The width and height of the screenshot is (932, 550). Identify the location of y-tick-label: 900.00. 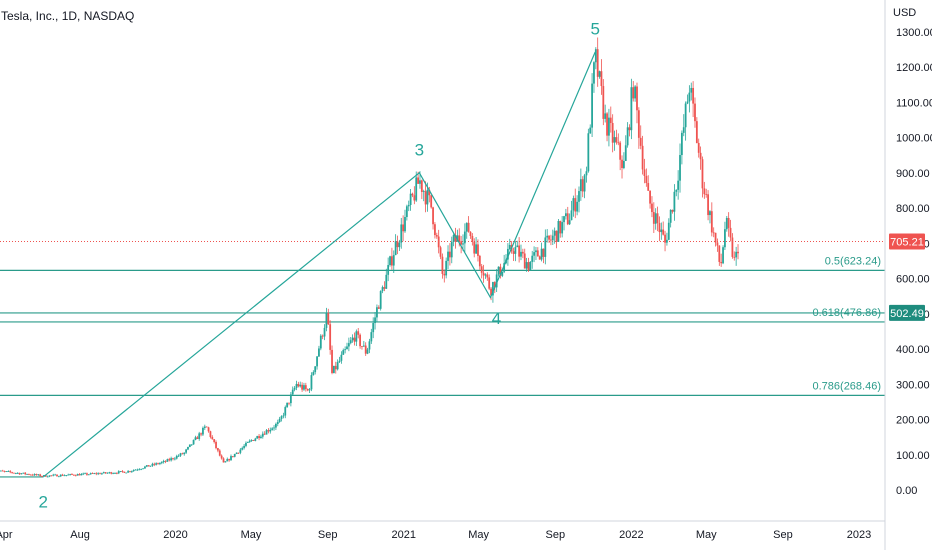
(913, 174).